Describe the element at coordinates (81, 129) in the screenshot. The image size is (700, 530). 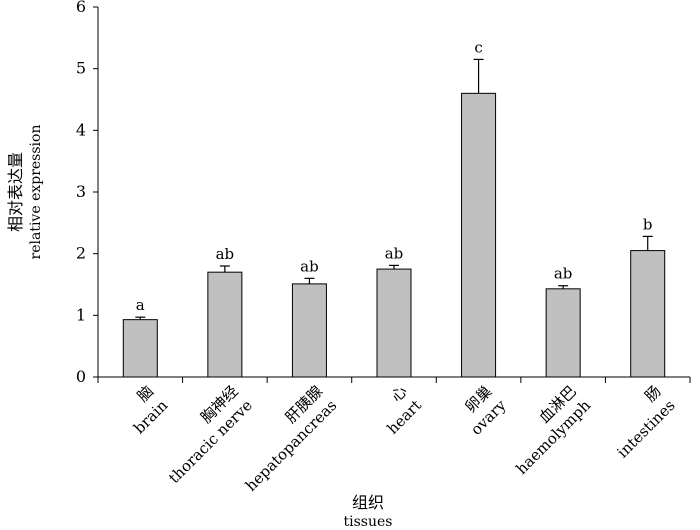
I see `y-tick-label: 4` at that location.